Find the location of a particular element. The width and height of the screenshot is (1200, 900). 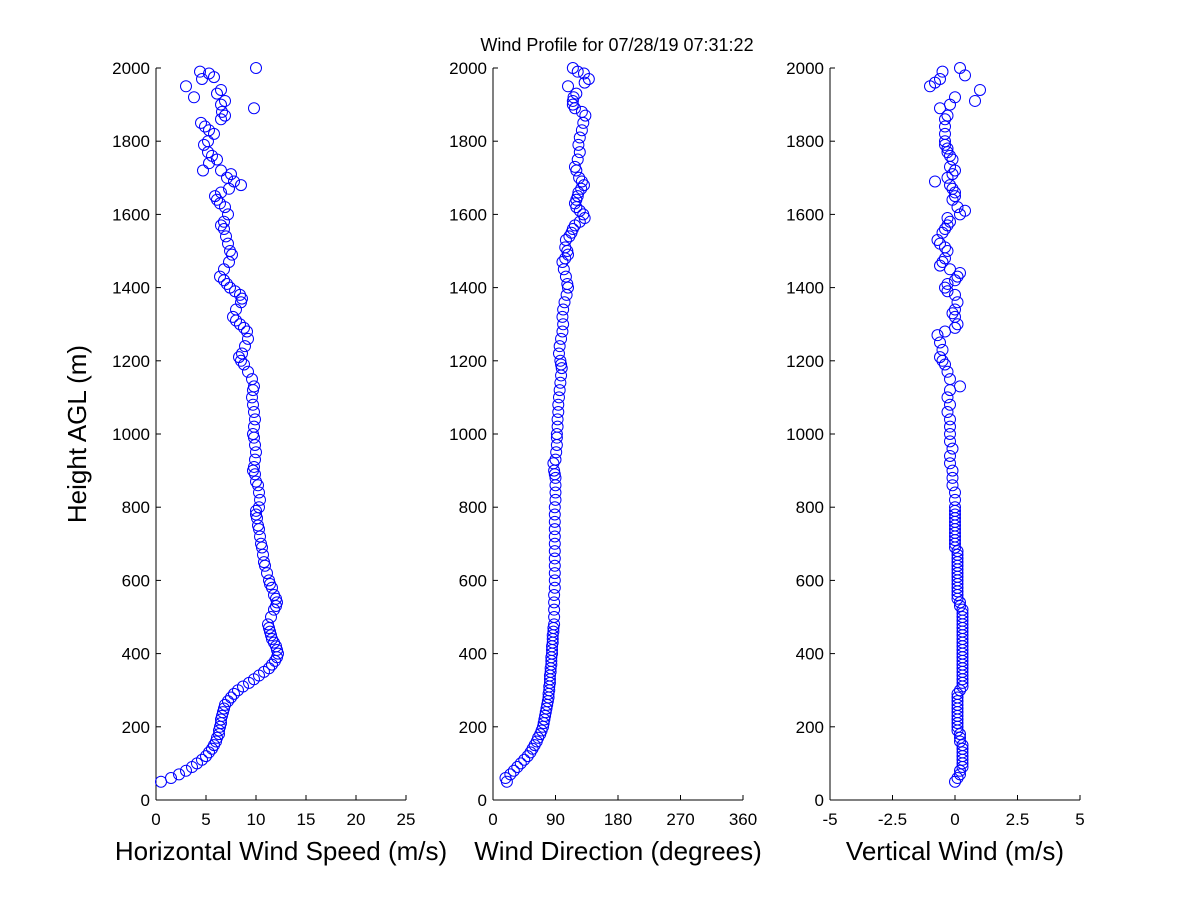

y-axis-label: Height AGL (m) is located at coordinates (77, 434).